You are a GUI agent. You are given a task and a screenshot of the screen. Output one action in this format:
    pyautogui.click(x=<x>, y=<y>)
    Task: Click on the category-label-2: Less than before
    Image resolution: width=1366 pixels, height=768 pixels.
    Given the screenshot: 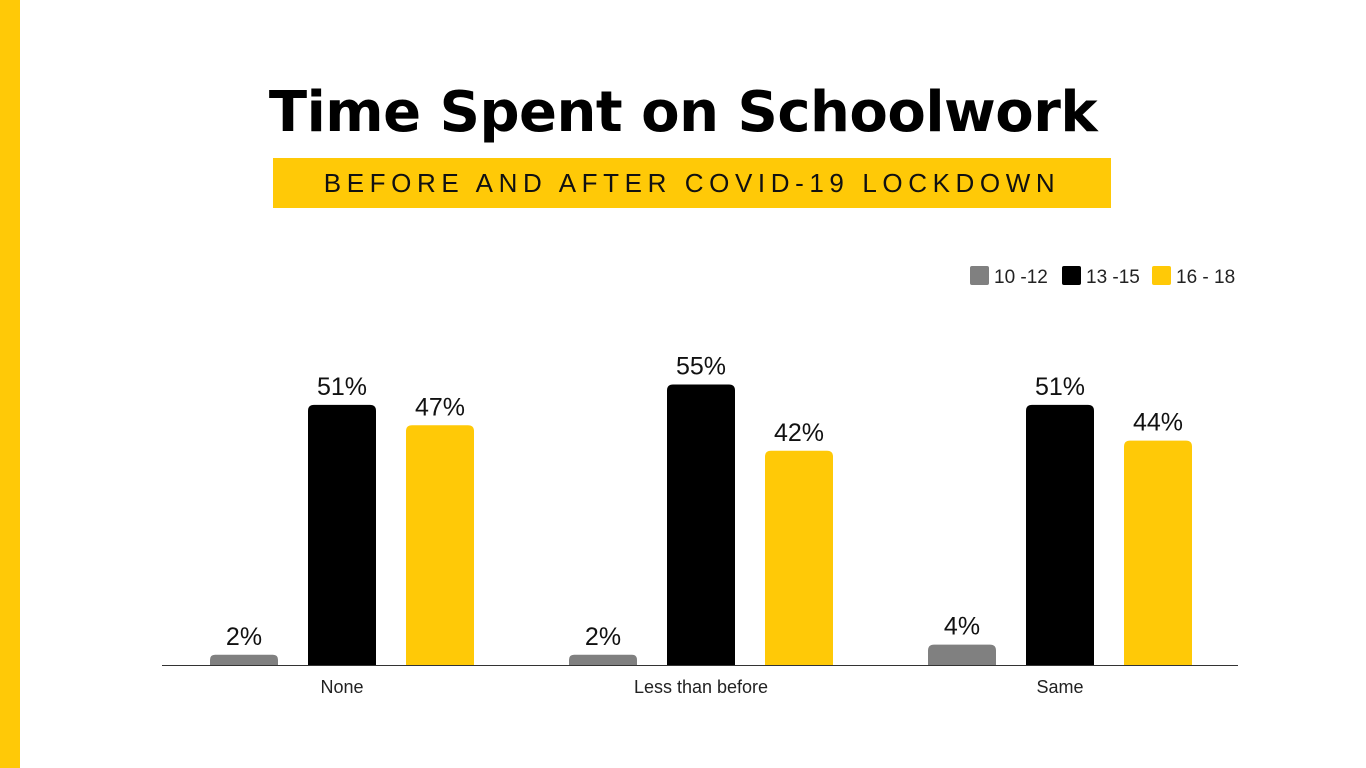 What is the action you would take?
    pyautogui.click(x=701, y=687)
    